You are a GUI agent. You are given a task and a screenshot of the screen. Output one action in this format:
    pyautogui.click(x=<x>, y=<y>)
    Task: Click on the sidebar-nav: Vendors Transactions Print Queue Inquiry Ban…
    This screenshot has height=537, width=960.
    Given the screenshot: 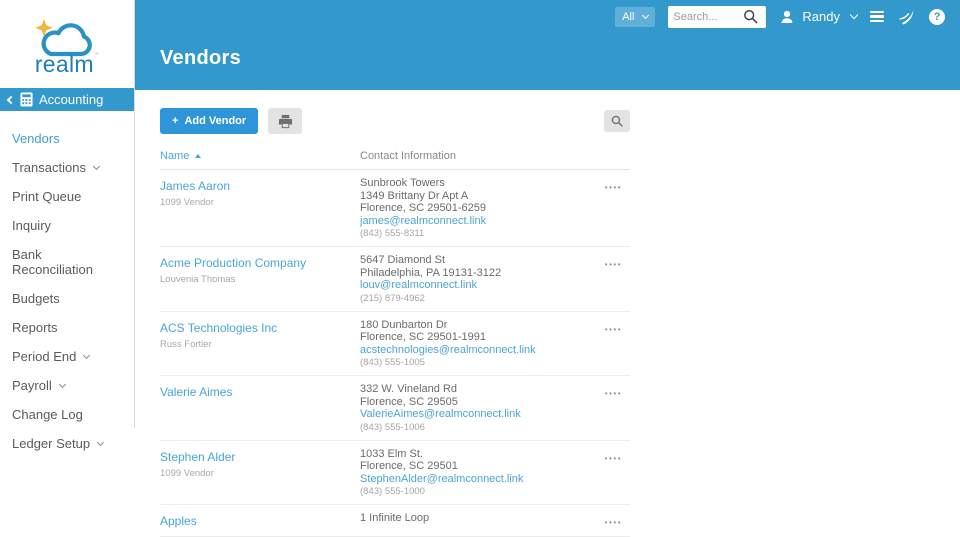 What is the action you would take?
    pyautogui.click(x=67, y=284)
    